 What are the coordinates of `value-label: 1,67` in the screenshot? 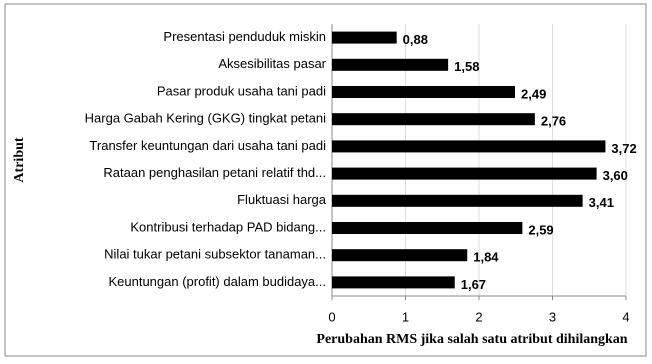 It's located at (473, 284).